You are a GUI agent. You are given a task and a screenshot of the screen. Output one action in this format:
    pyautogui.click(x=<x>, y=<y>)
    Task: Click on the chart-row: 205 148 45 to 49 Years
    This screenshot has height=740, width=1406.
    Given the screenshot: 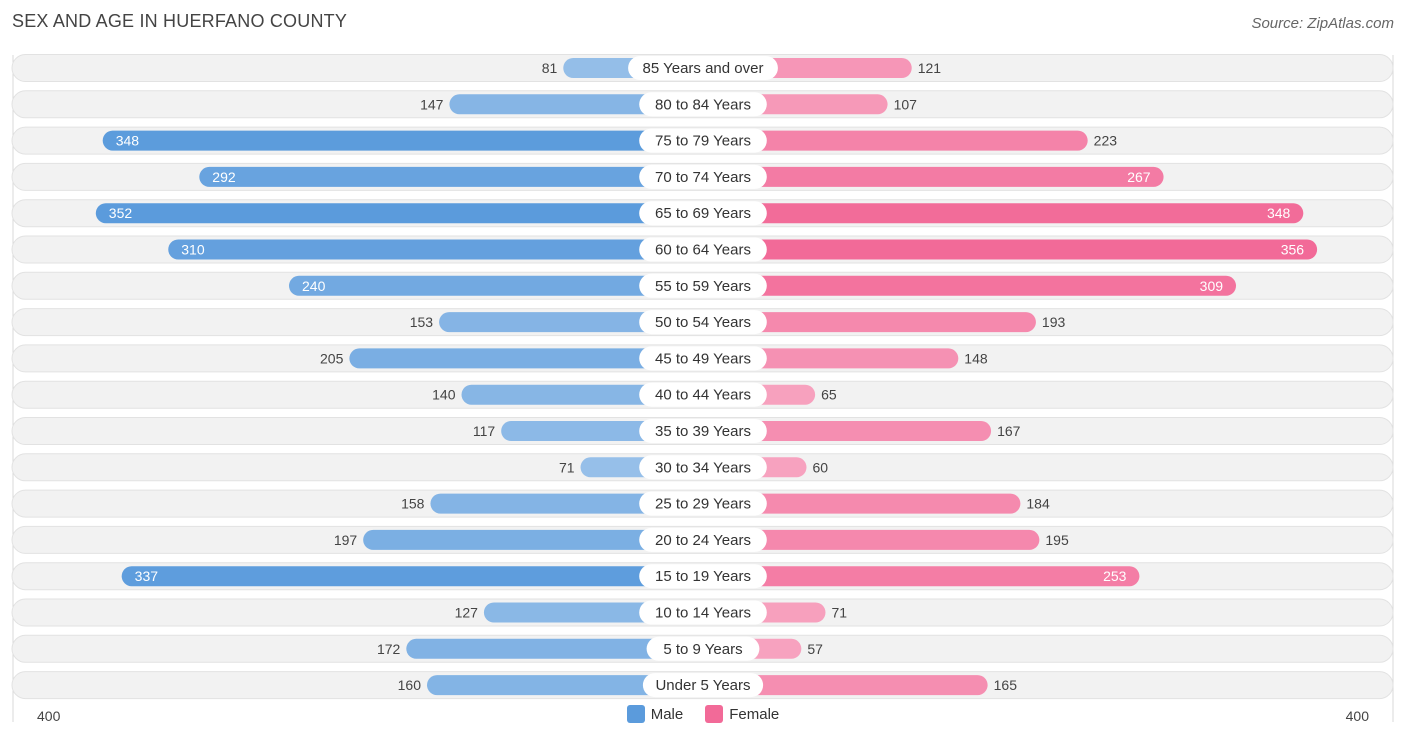 What is the action you would take?
    pyautogui.click(x=702, y=358)
    